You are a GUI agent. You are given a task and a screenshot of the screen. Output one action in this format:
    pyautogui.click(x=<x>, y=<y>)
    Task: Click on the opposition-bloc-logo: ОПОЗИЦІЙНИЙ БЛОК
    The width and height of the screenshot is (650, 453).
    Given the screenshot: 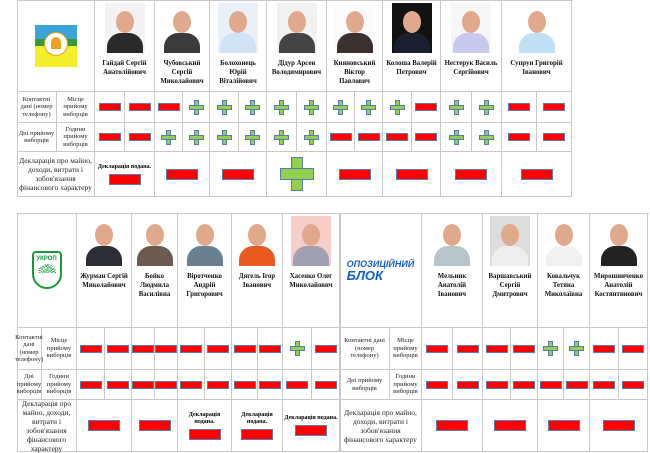 What is the action you would take?
    pyautogui.click(x=381, y=270)
    